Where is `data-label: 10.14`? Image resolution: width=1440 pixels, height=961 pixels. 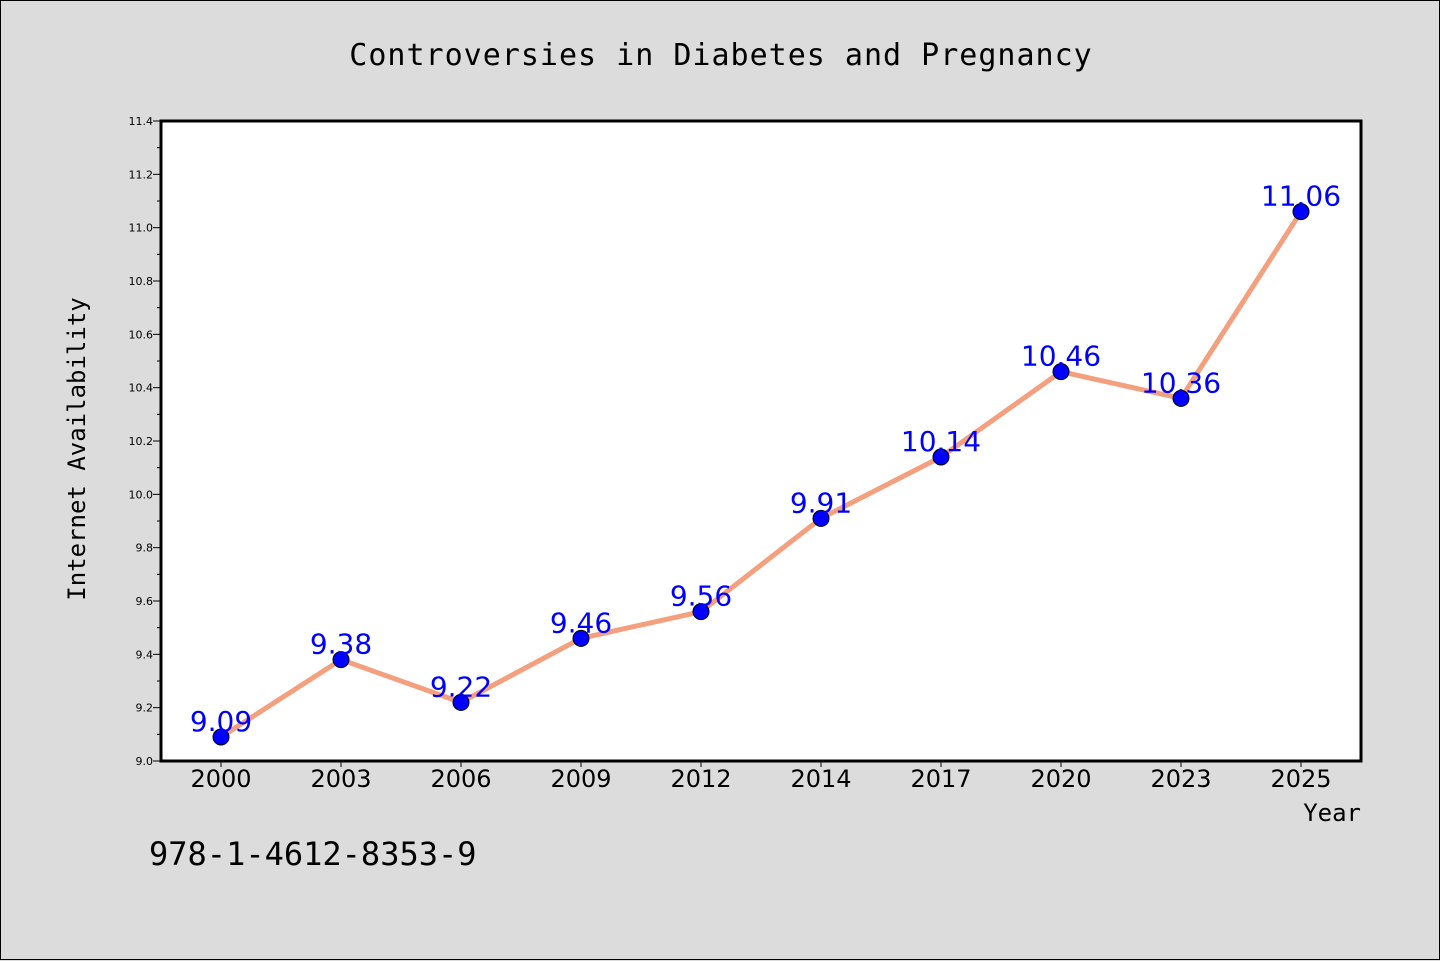 data-label: 10.14 is located at coordinates (941, 441).